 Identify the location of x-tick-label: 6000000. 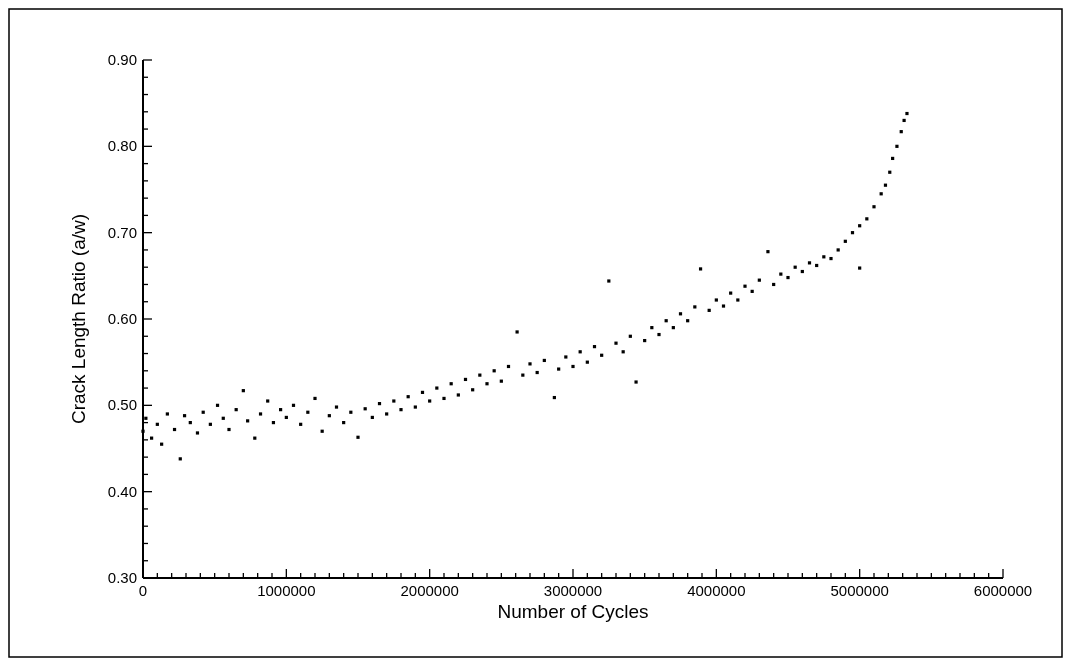
(1003, 590).